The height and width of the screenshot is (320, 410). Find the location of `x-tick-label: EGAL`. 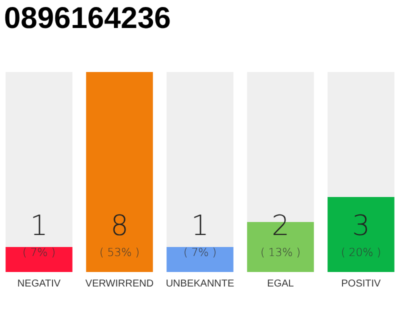

x-tick-label: EGAL is located at coordinates (280, 284).